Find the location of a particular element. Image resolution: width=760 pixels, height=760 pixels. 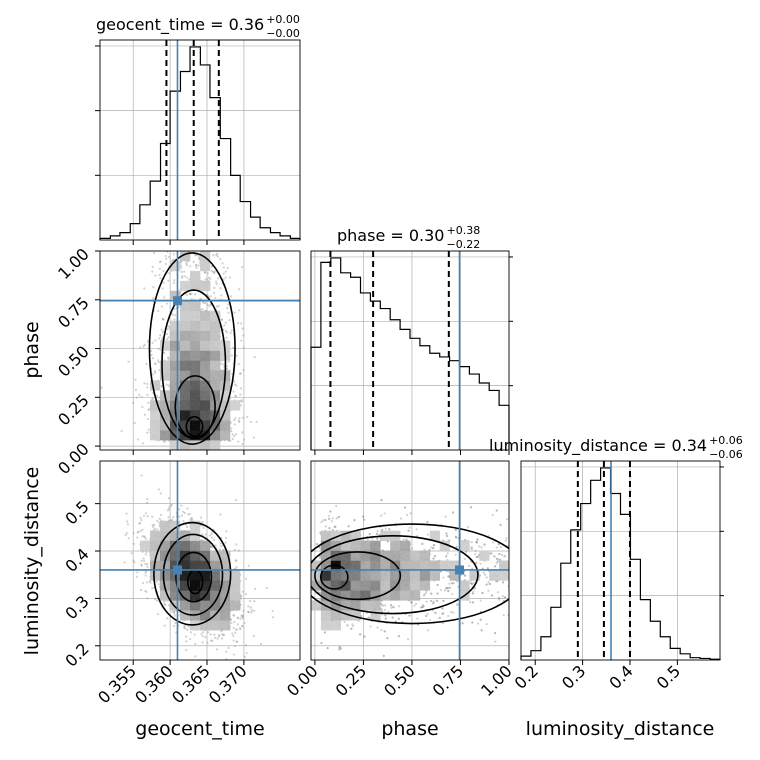

contours is located at coordinates (192, 348).